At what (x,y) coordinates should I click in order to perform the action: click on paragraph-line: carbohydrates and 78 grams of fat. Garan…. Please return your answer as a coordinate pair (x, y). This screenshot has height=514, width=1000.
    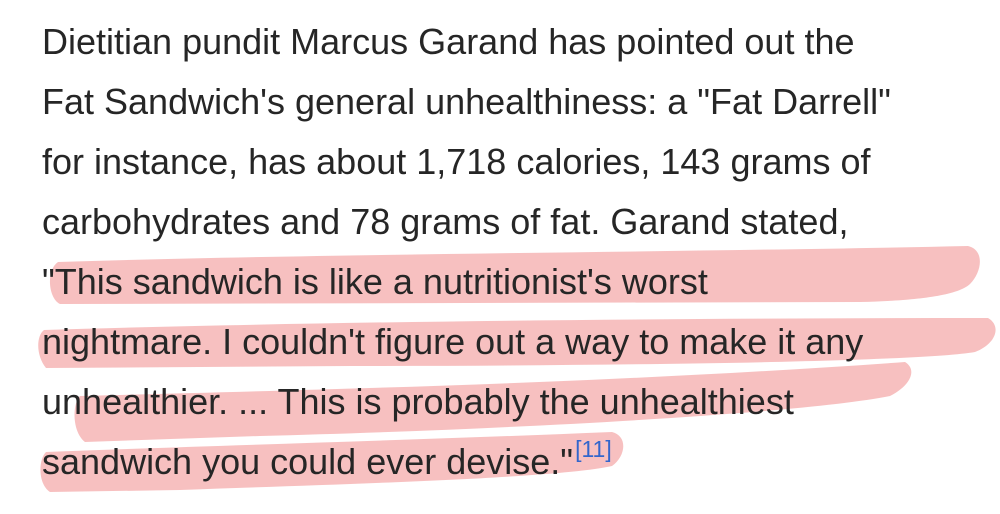
    Looking at the image, I should click on (445, 221).